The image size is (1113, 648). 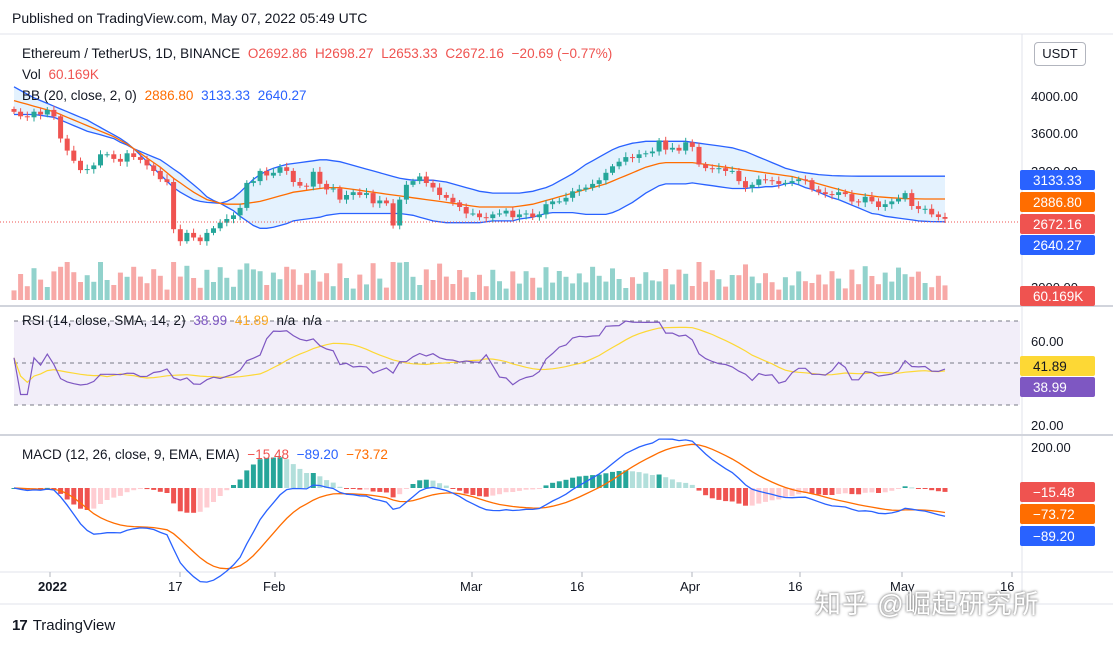 What do you see at coordinates (1050, 366) in the screenshot?
I see `rsi-badge-ma: 41.89` at bounding box center [1050, 366].